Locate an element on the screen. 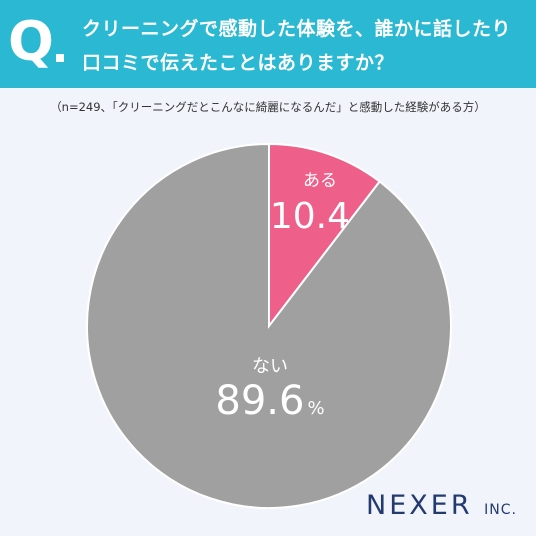  question-text-line2: 口コミで伝えたことはありますか？ is located at coordinates (238, 63).